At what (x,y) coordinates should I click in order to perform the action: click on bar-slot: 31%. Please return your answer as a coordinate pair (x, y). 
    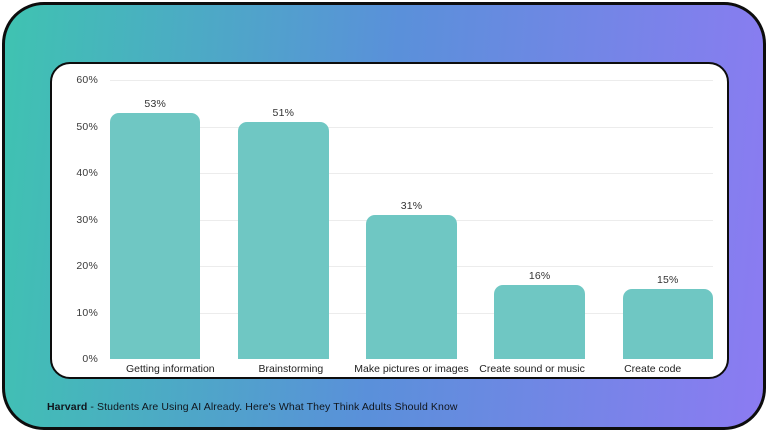
    Looking at the image, I should click on (411, 219).